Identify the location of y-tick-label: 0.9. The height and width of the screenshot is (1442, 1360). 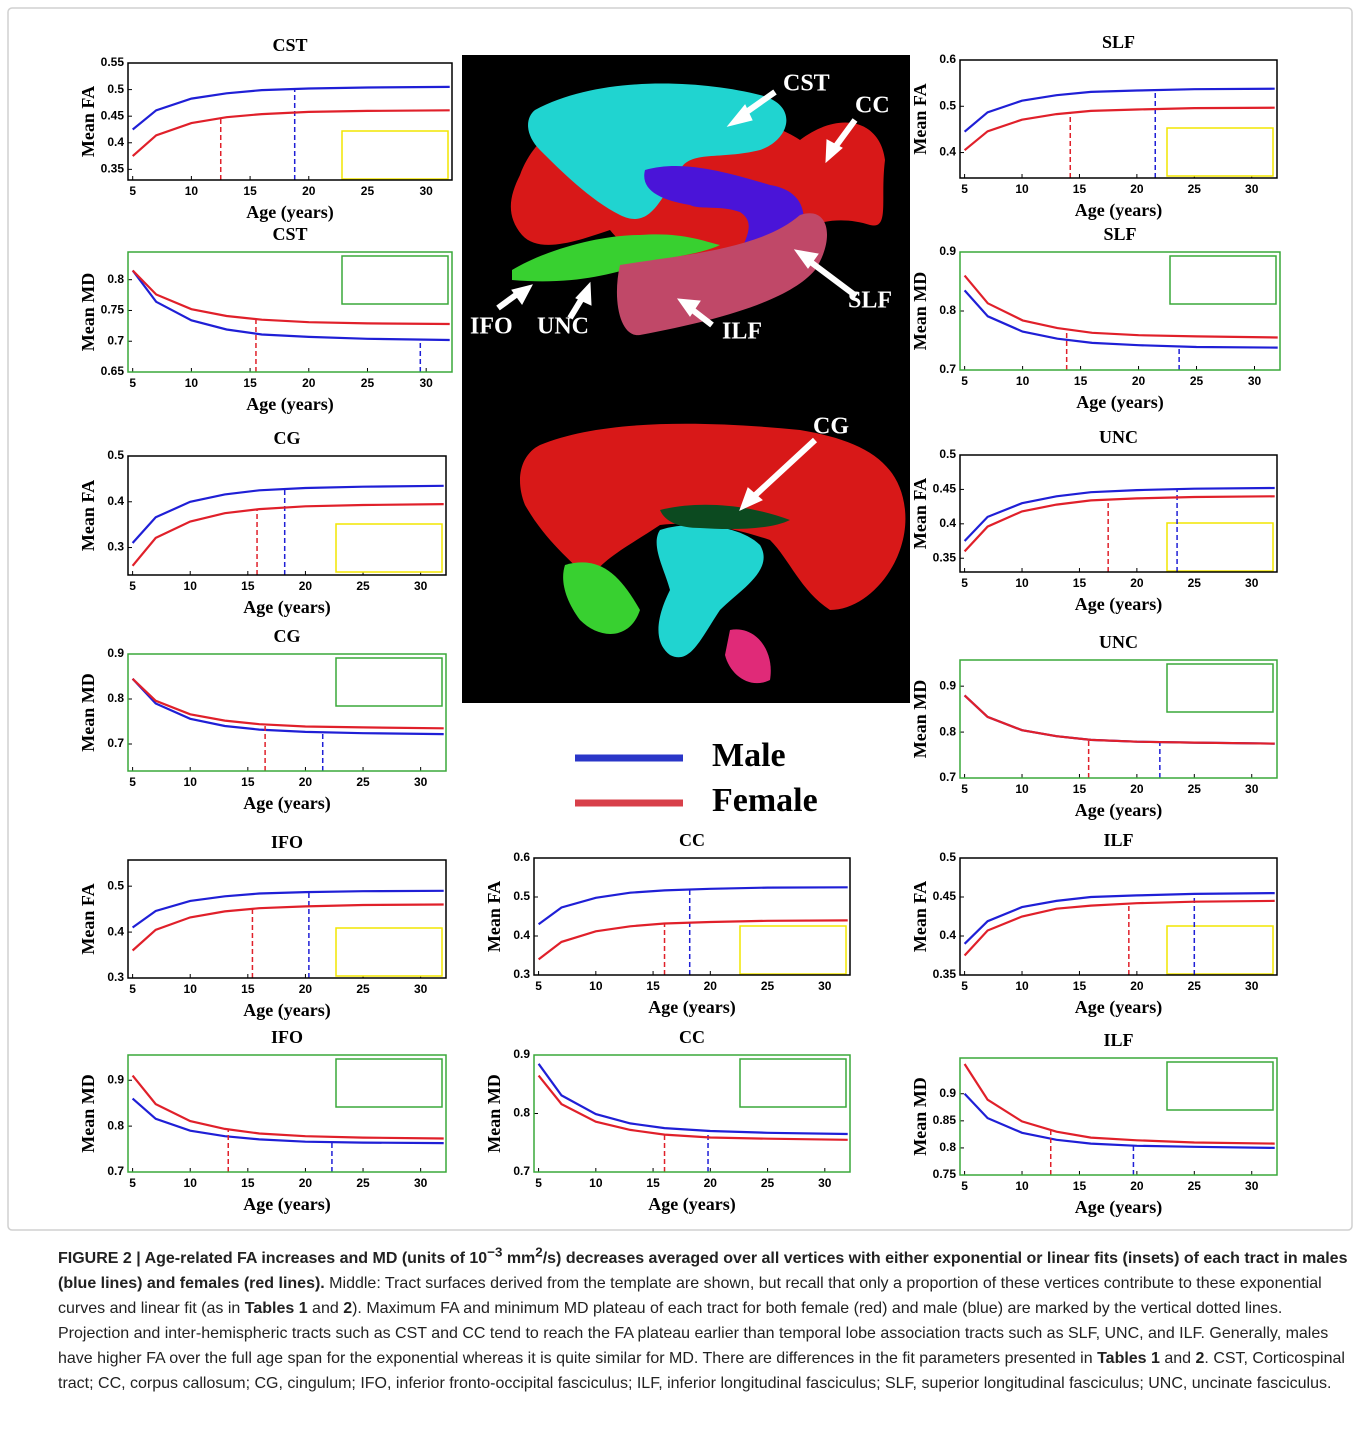
(947, 685).